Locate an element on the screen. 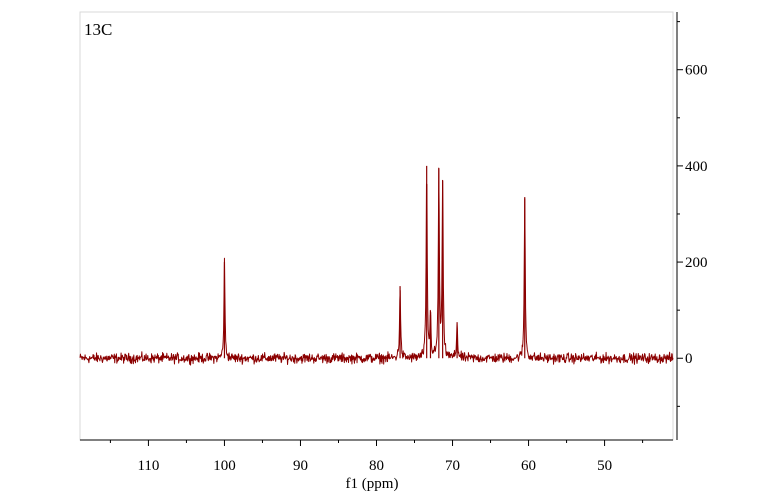 The width and height of the screenshot is (760, 492). x-tick-label: 70 is located at coordinates (452, 466).